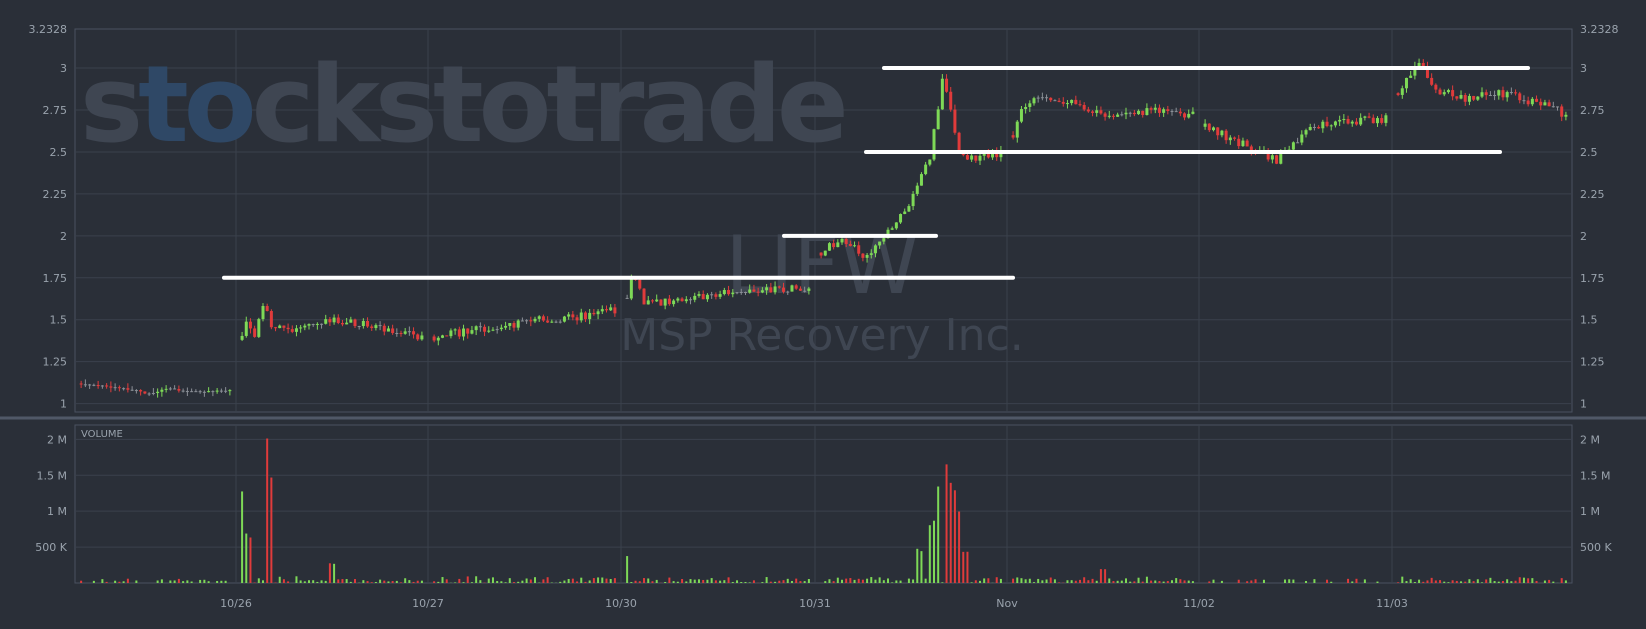  What do you see at coordinates (1596, 547) in the screenshot?
I see `volume-tick-right: 500 K` at bounding box center [1596, 547].